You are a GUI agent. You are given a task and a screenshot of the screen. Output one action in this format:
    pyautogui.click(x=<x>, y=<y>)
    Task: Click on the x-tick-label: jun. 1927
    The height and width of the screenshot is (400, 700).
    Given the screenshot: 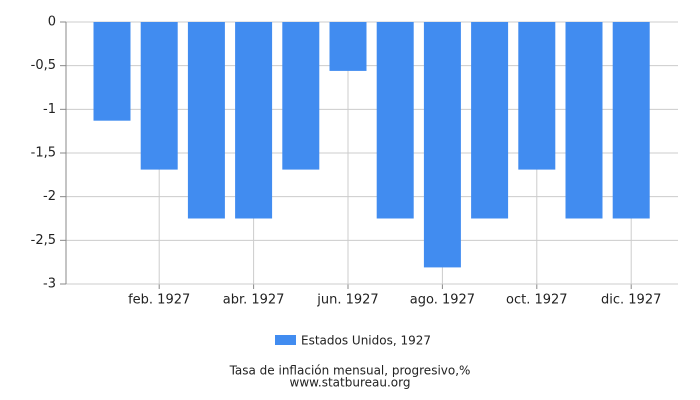 What is the action you would take?
    pyautogui.click(x=347, y=300)
    